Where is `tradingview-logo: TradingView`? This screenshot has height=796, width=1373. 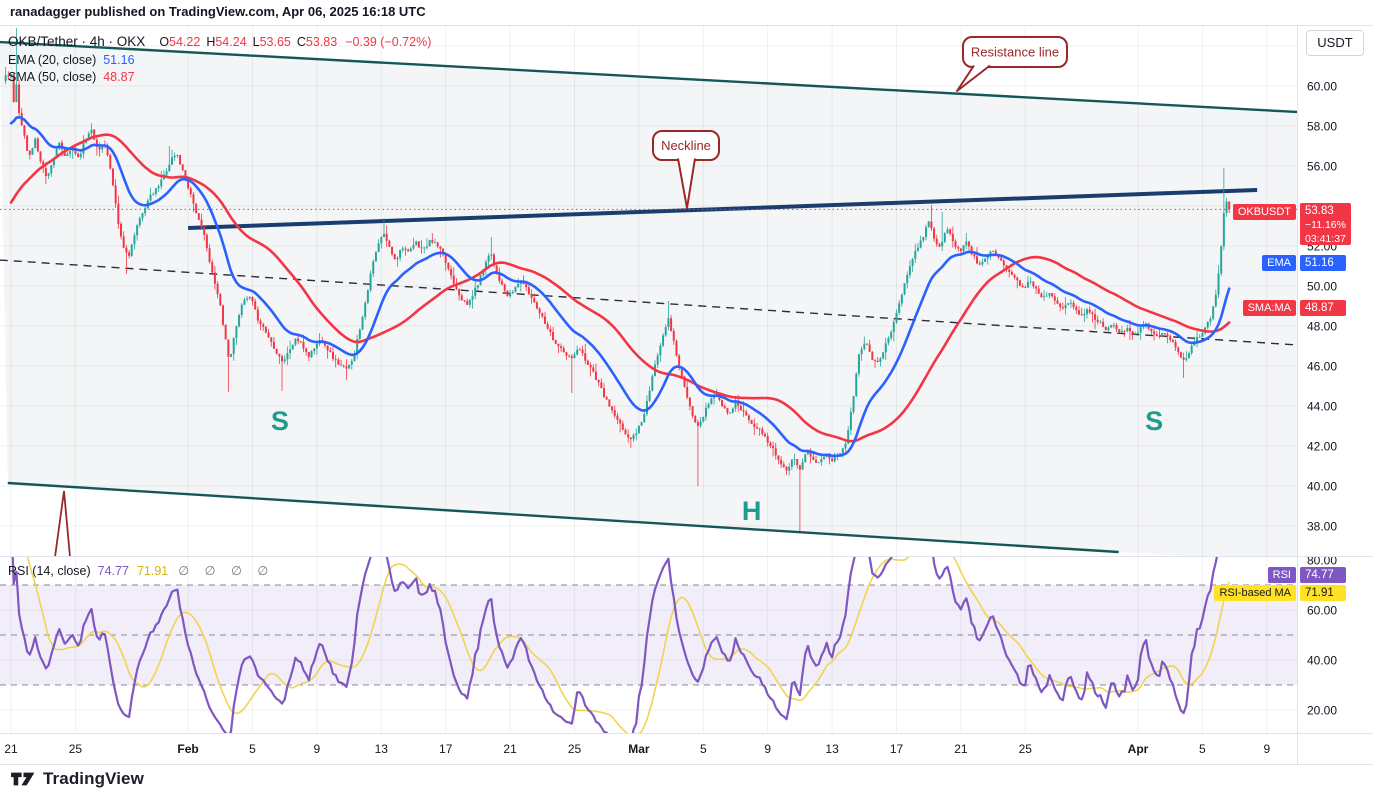
tradingview-logo: TradingView is located at coordinates (77, 779).